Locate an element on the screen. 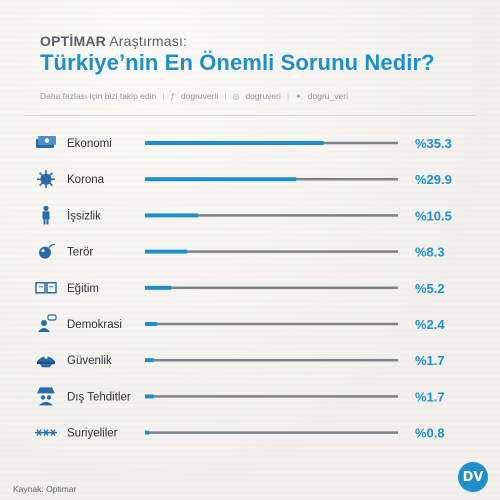 Image resolution: width=500 pixels, height=500 pixels. dv-logo: DV is located at coordinates (473, 477).